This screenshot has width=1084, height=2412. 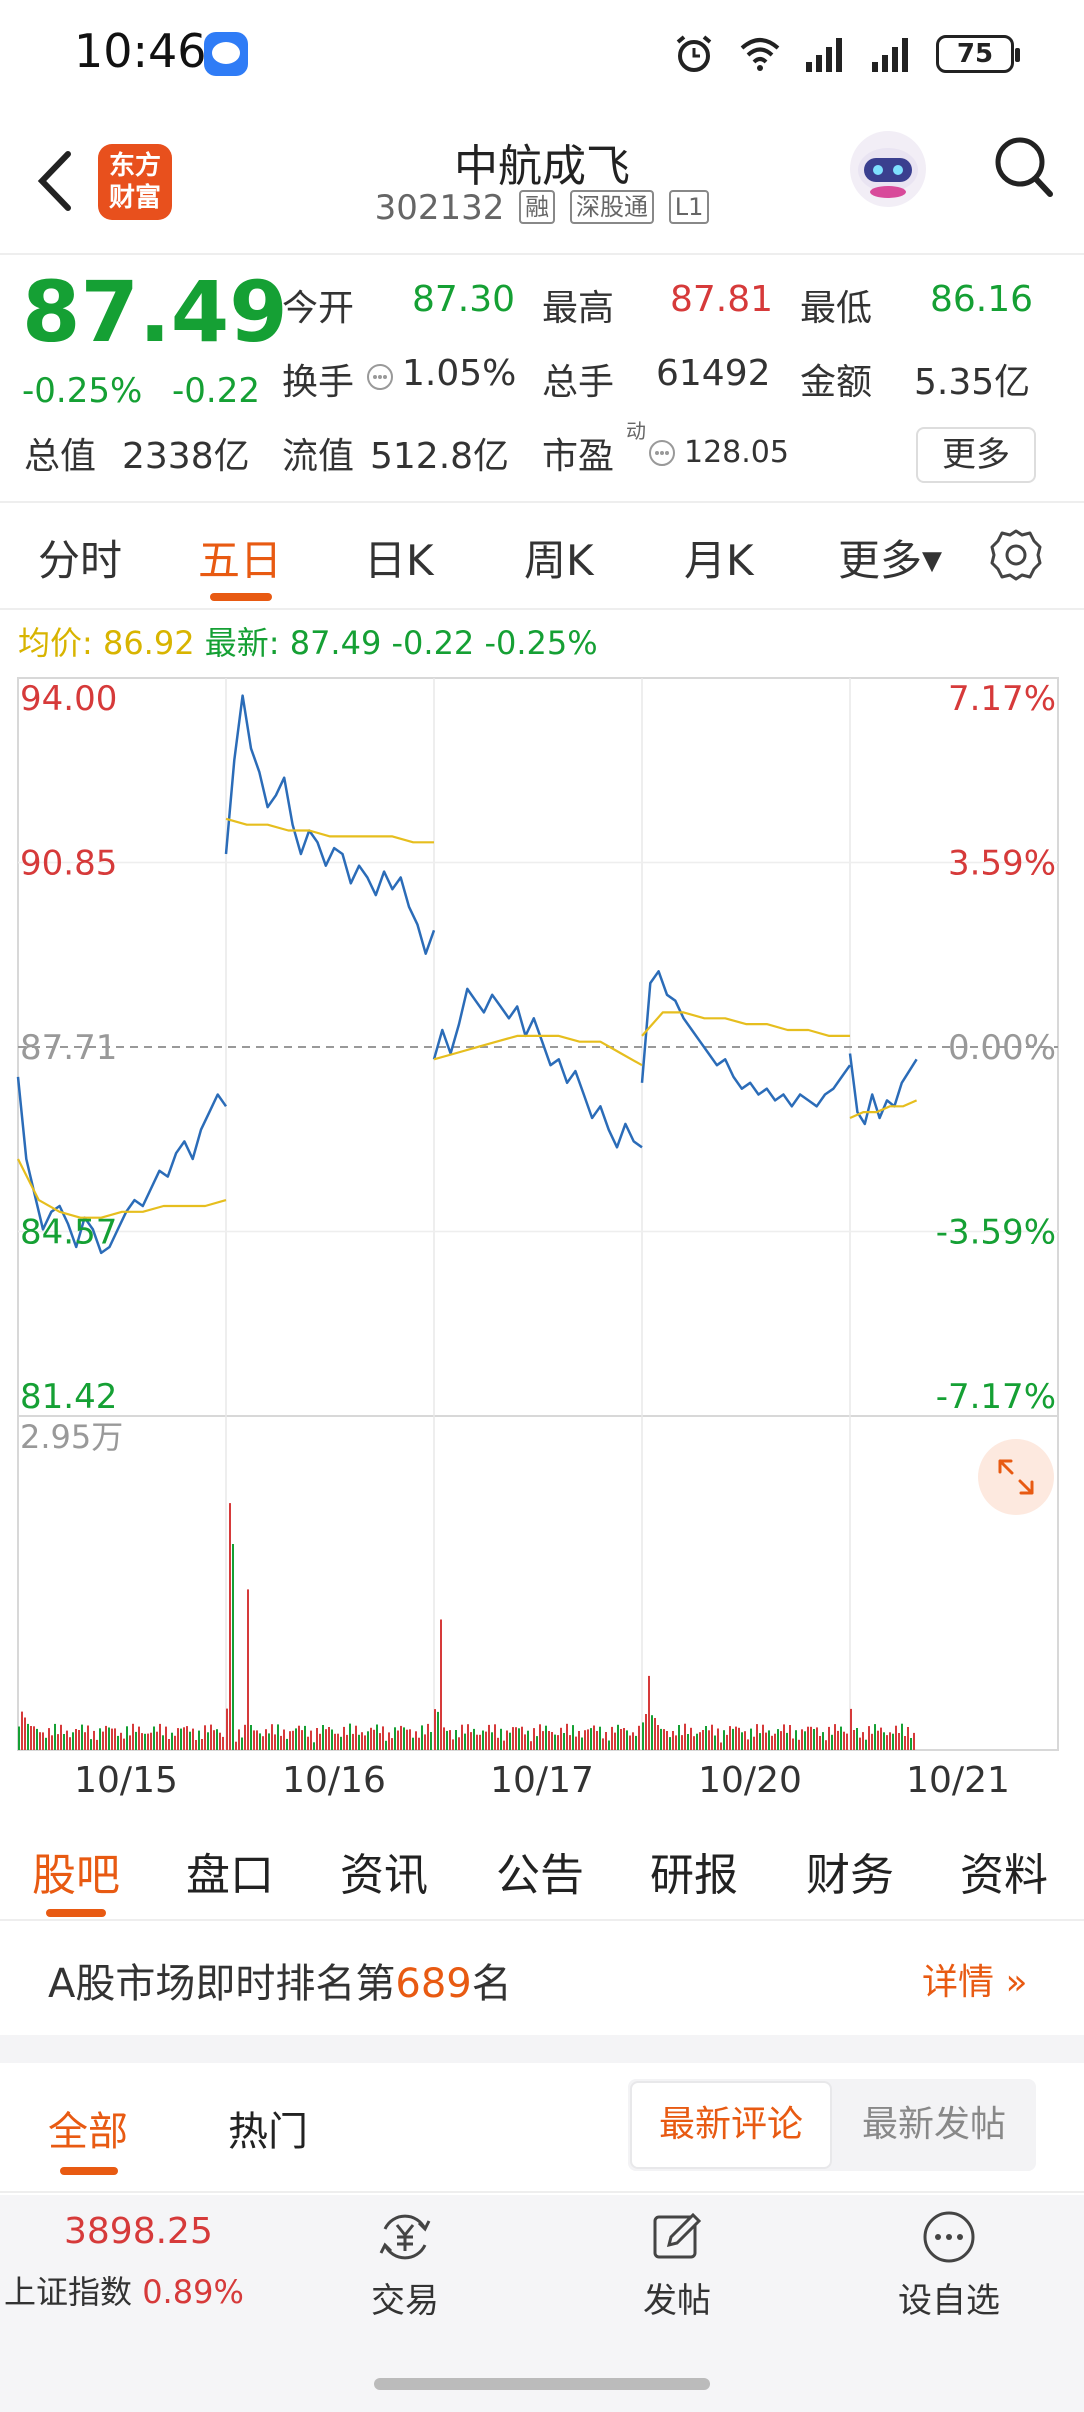 I want to click on tab-profile: 资料, so click(x=1004, y=1875).